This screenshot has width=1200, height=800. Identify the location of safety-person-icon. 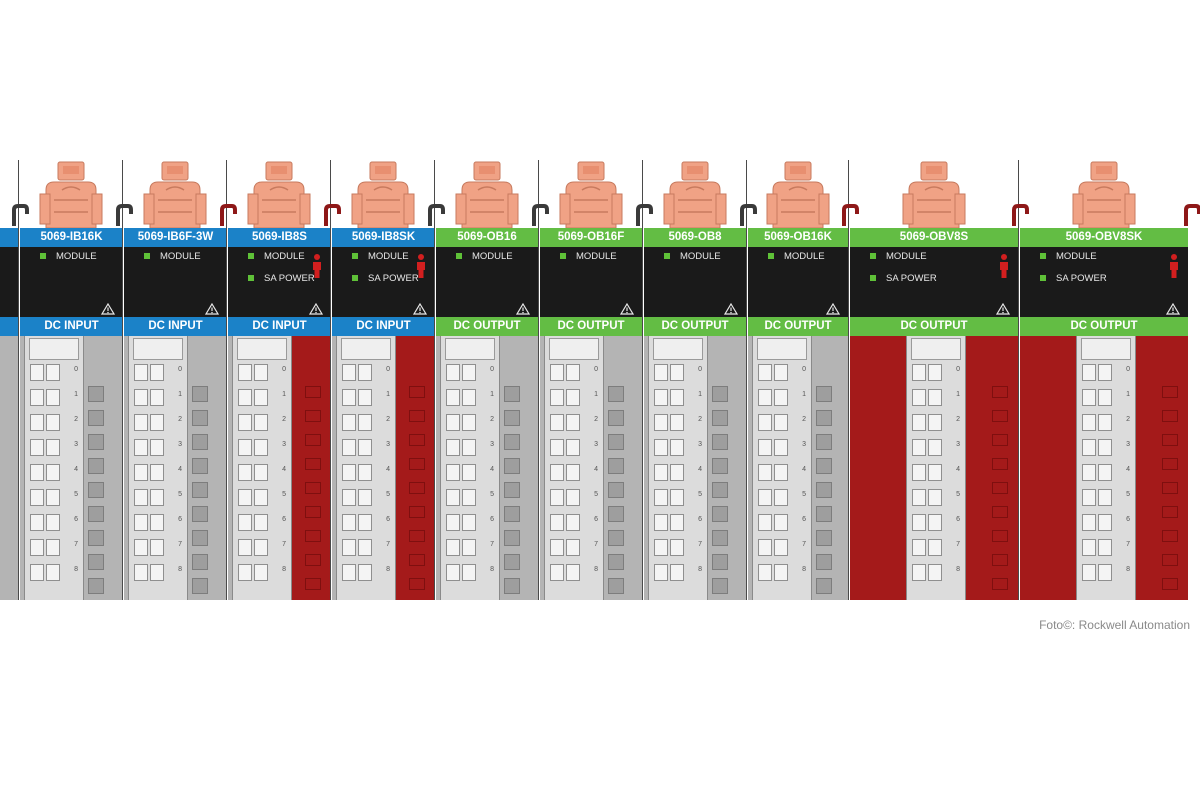
(1004, 266).